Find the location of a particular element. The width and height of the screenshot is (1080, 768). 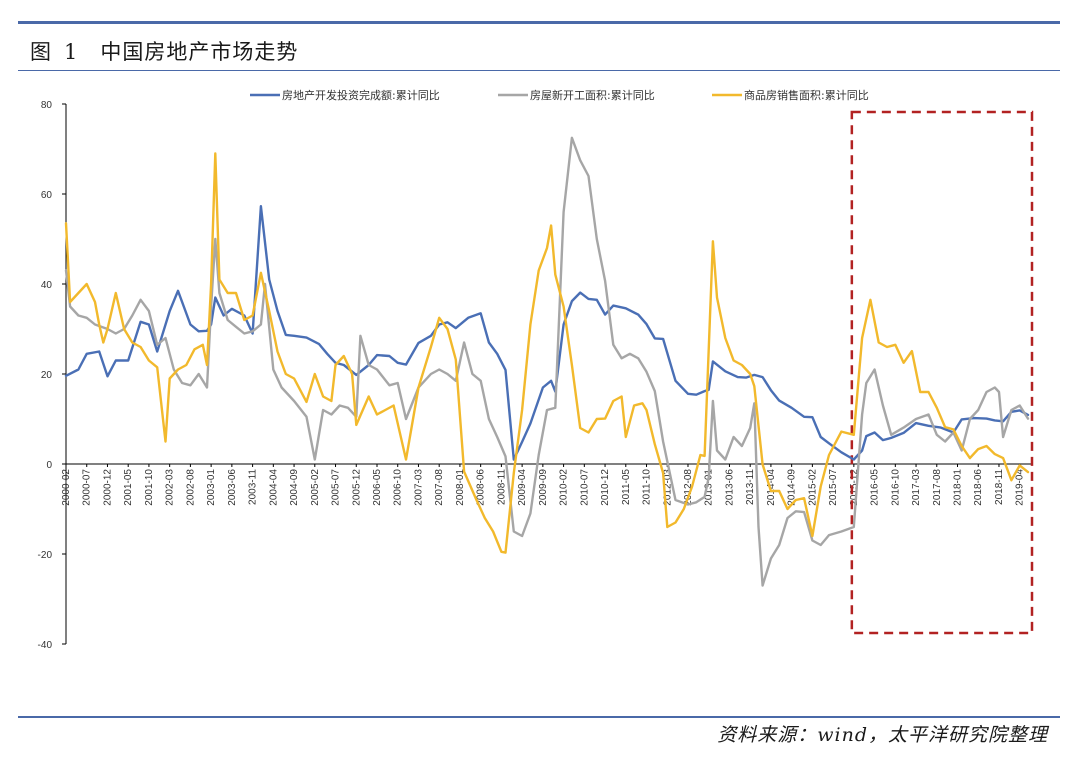

x-tick-label: 2018-01 is located at coordinates (958, 487).